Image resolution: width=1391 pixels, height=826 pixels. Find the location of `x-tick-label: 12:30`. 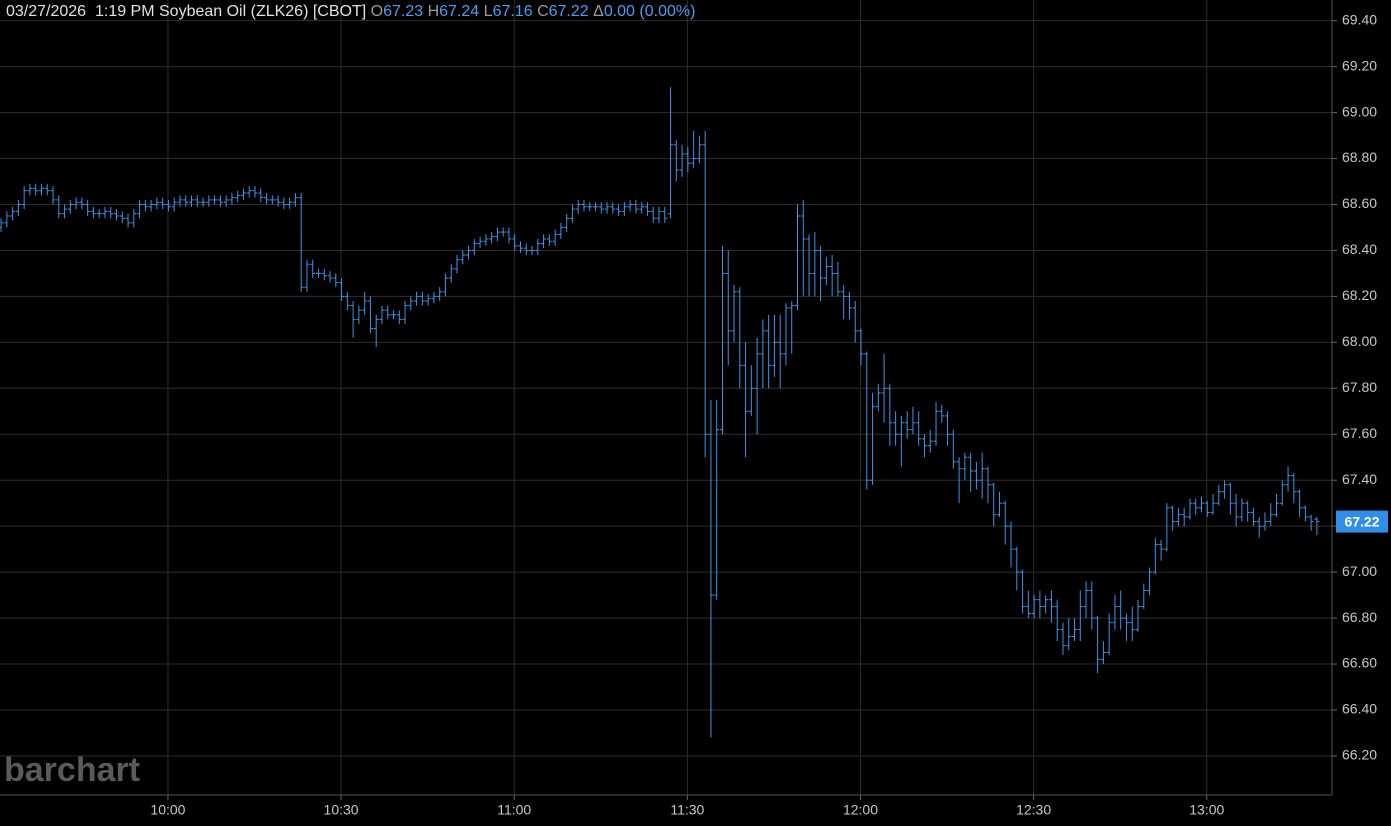

x-tick-label: 12:30 is located at coordinates (1033, 810).